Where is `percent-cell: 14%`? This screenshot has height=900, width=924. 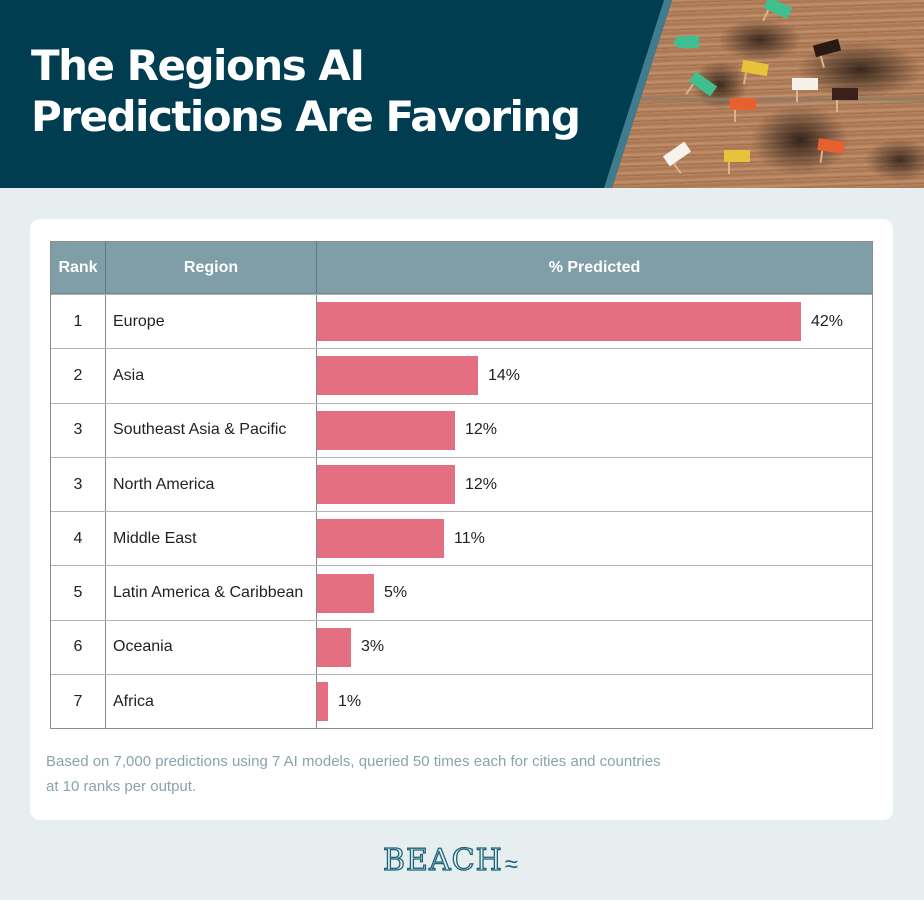
percent-cell: 14% is located at coordinates (594, 375).